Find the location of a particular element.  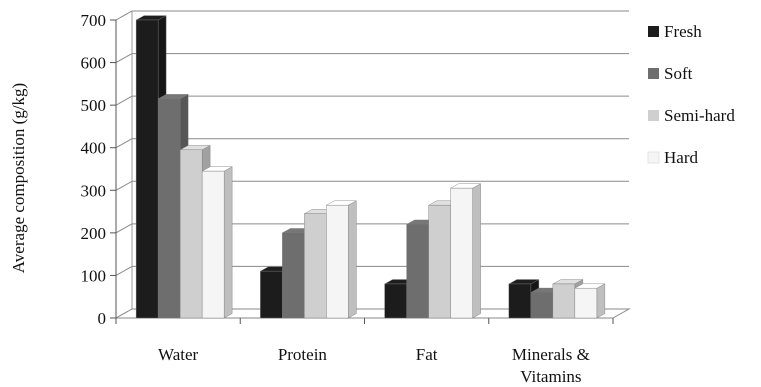

legend: Fresh Soft Semi-hard Hard is located at coordinates (691, 94).